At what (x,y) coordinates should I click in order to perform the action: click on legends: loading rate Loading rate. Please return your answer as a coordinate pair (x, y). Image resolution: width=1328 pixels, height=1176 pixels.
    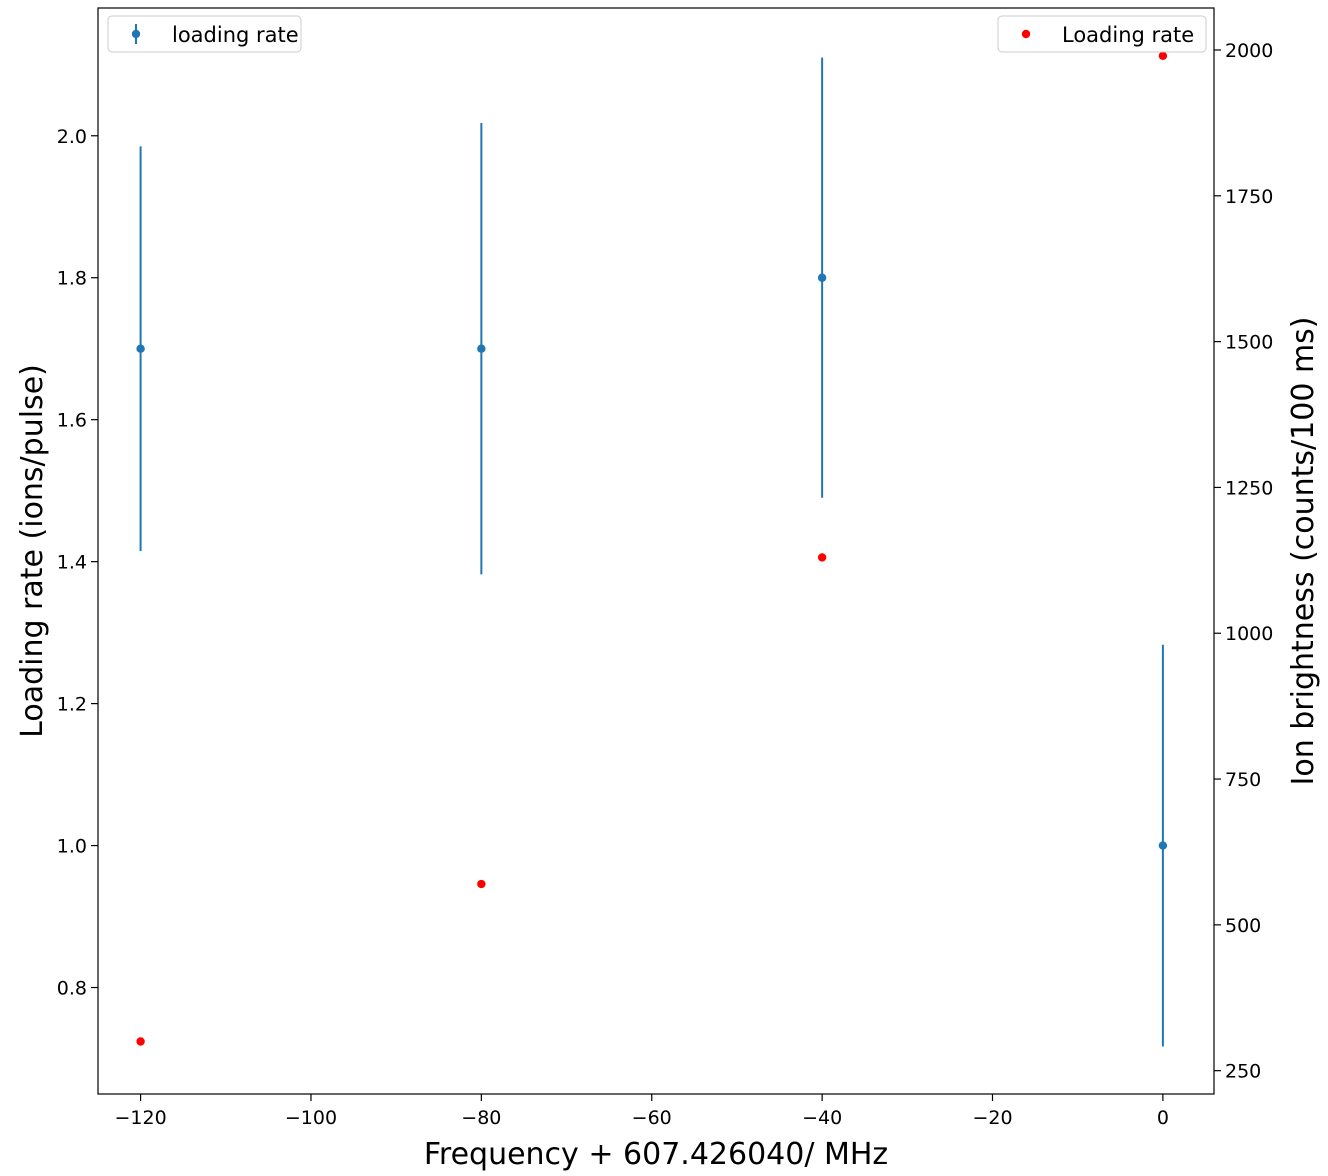
    Looking at the image, I should click on (657, 34).